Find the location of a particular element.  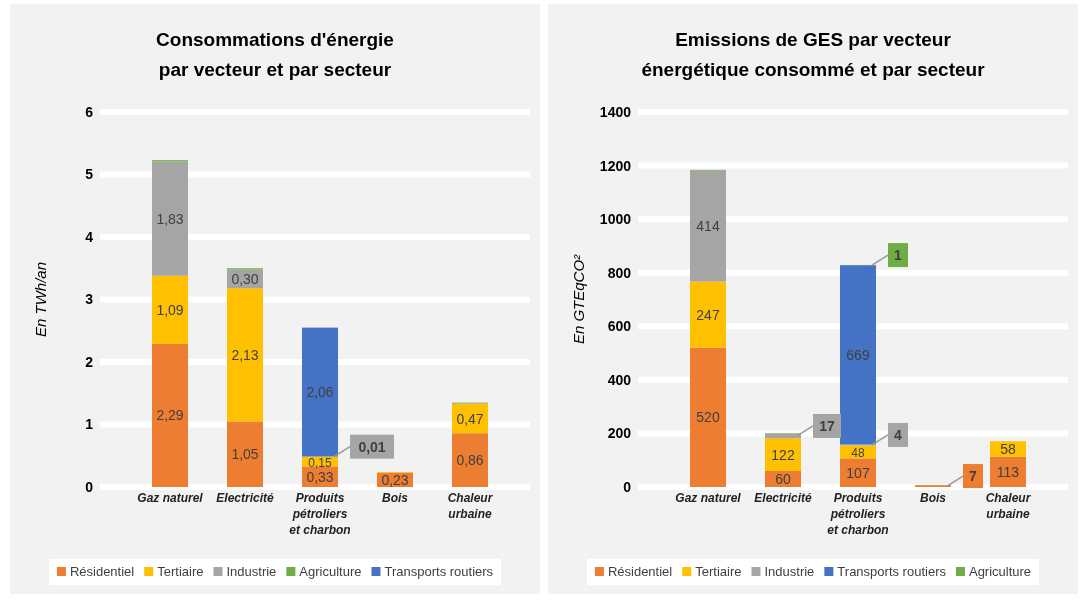

data-label: 58 is located at coordinates (1008, 448).